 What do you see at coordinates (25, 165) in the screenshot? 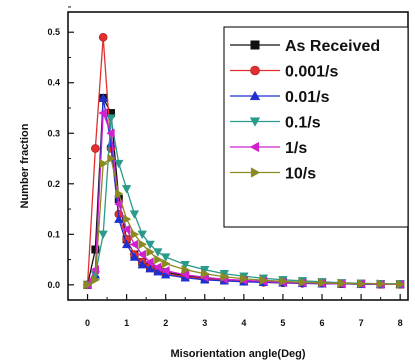
I see `y-axis-label: Number fraction` at bounding box center [25, 165].